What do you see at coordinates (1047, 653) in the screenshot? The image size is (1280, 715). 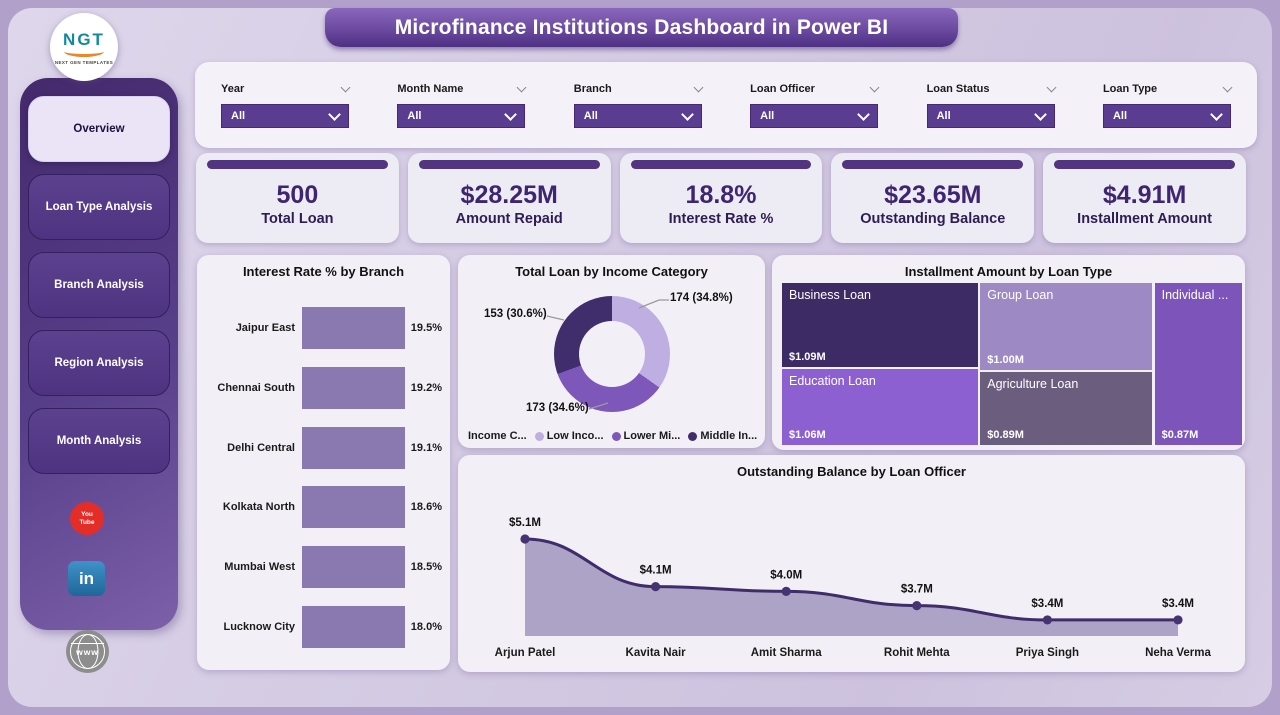 I see `x-axis-label: Priya Singh` at bounding box center [1047, 653].